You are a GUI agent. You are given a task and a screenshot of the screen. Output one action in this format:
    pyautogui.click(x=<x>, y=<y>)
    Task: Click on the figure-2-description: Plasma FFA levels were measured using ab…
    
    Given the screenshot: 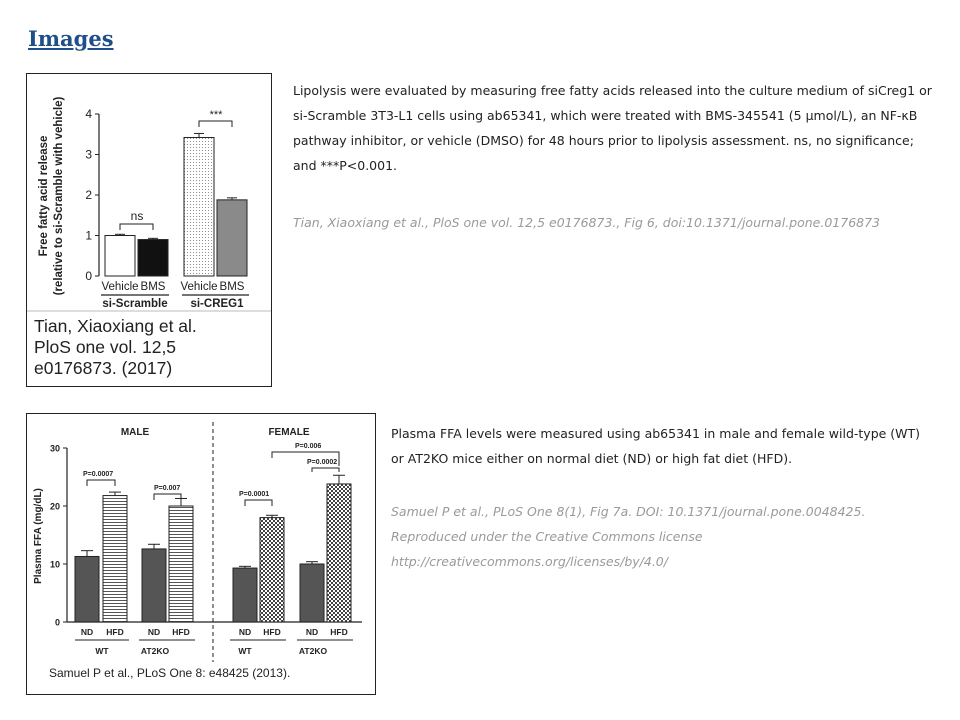 What is the action you would take?
    pyautogui.click(x=656, y=446)
    